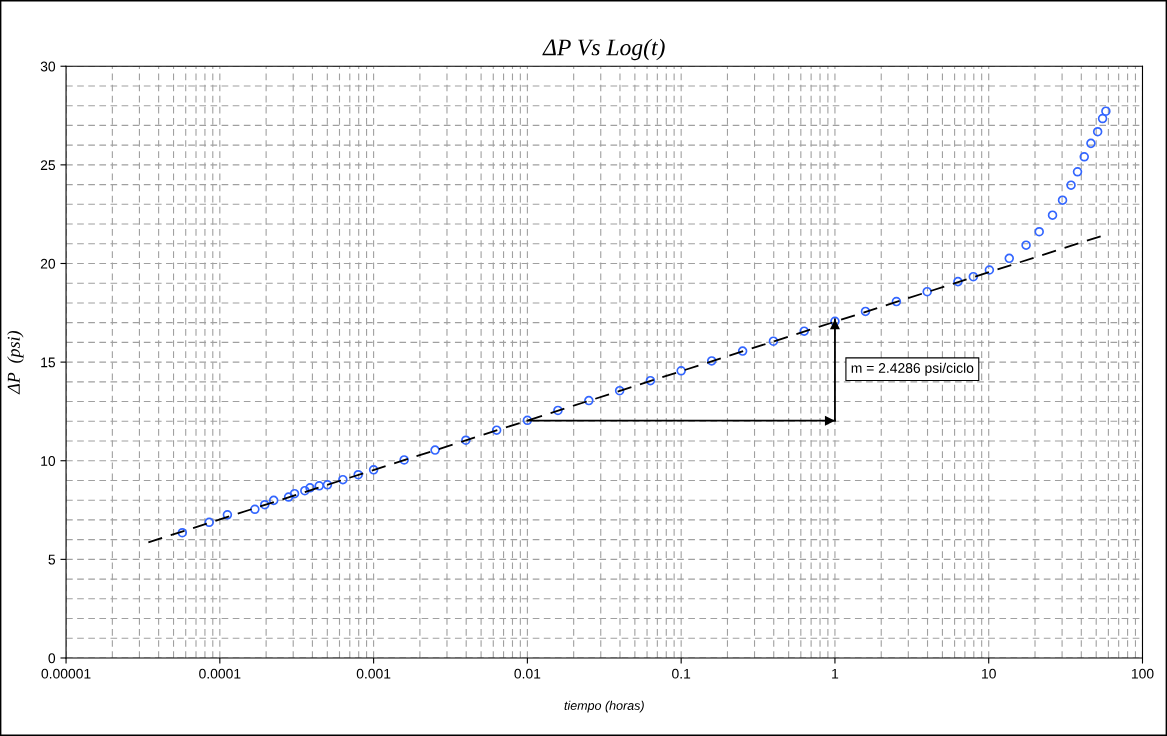  Describe the element at coordinates (527, 673) in the screenshot. I see `x-tick-label: 0.01` at that location.